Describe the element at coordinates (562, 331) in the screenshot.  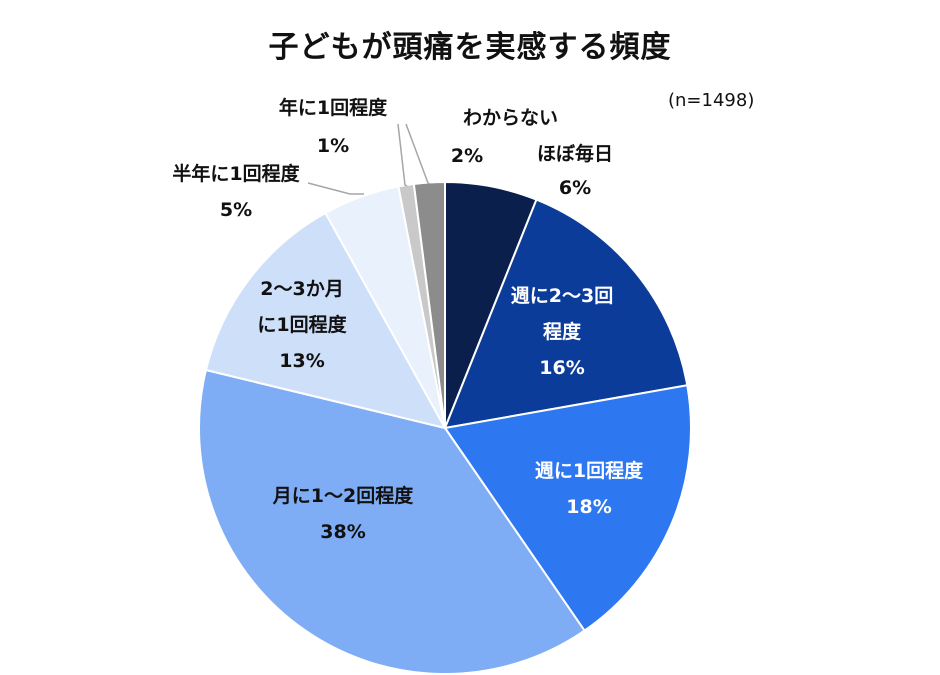
I see `slice-label: 程度` at that location.